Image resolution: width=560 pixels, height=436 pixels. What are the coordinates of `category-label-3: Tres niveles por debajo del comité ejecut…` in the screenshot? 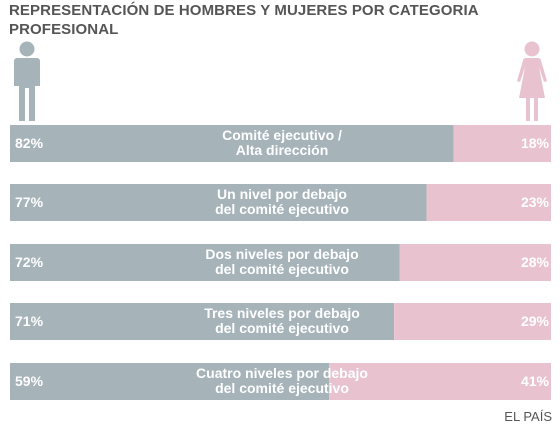 It's located at (282, 320).